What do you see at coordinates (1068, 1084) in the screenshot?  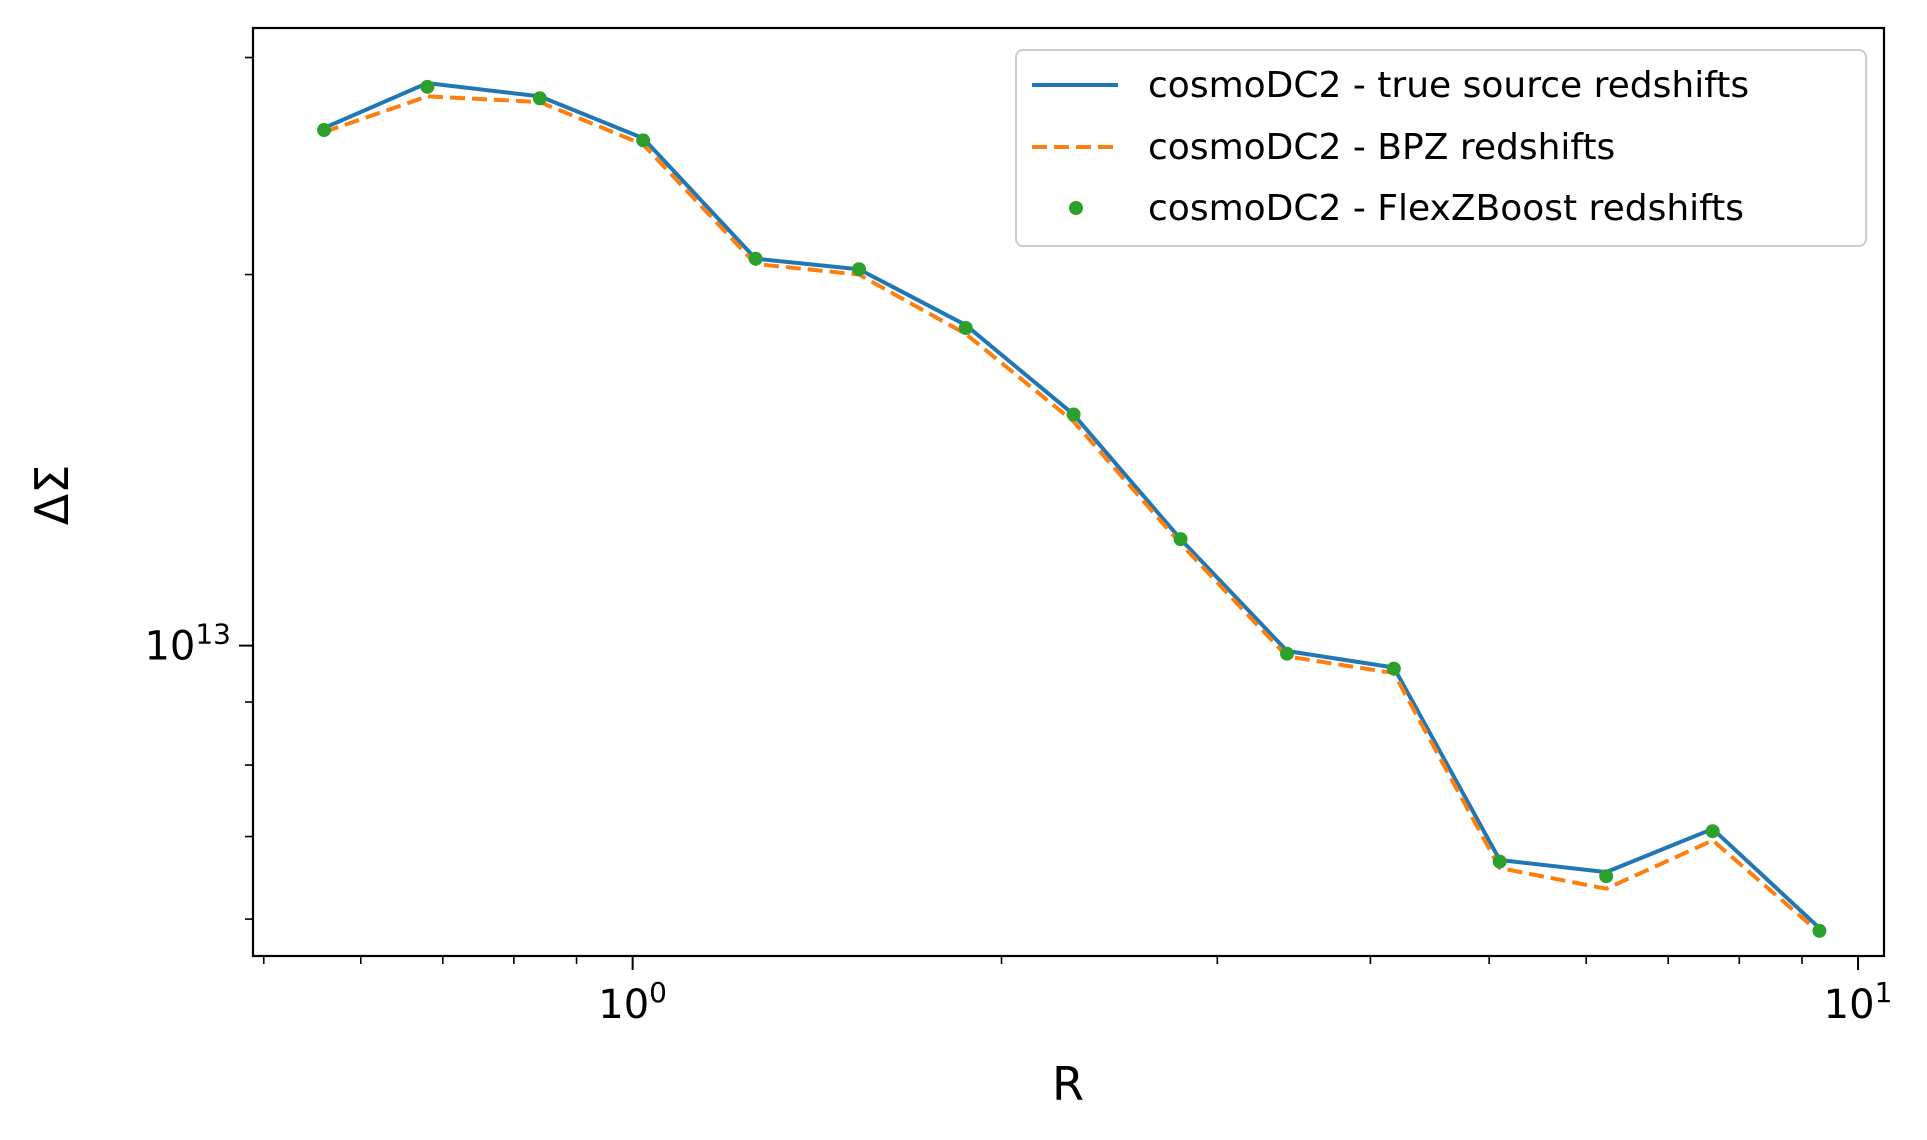 I see `x-axis-label: R` at bounding box center [1068, 1084].